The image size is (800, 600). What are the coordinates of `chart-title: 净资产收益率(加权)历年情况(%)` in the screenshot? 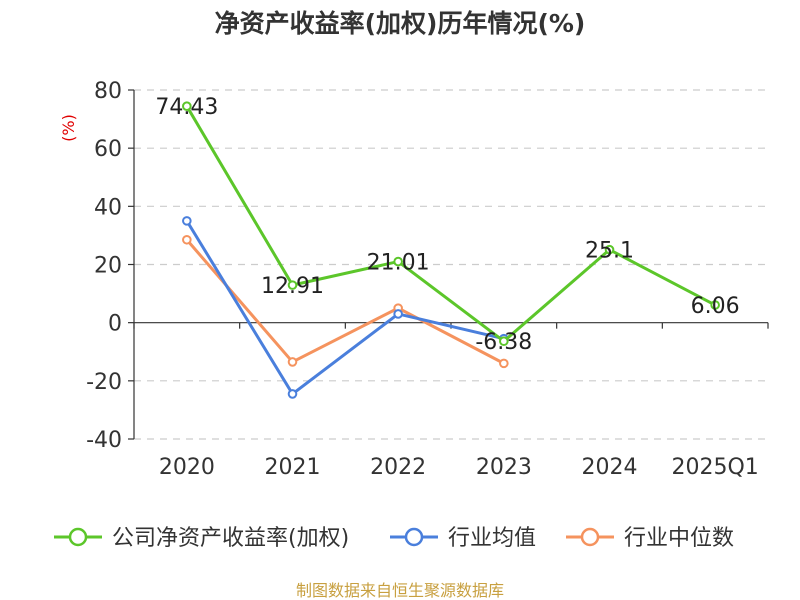 It's located at (400, 23).